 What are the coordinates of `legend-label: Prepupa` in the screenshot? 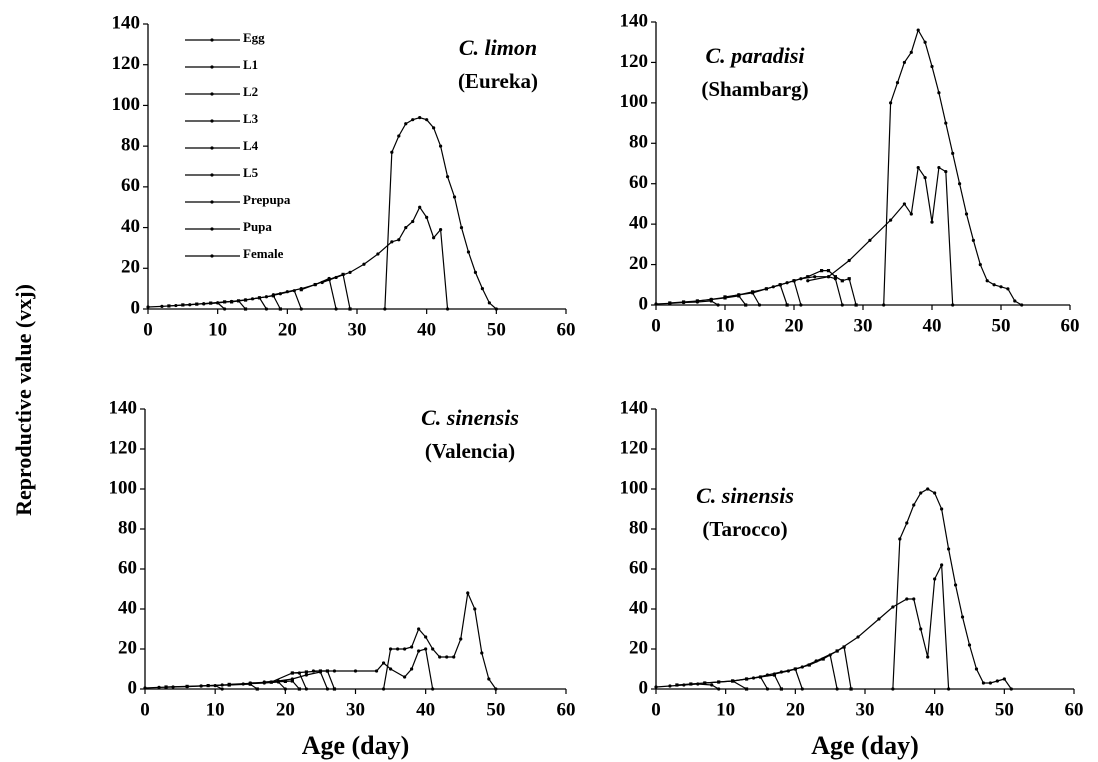 It's located at (267, 199).